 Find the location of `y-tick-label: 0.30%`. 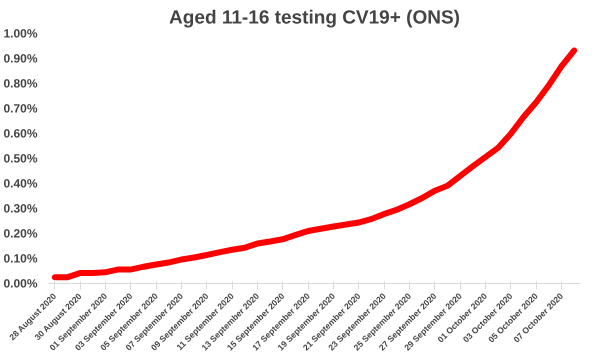

y-tick-label: 0.30% is located at coordinates (20, 209).